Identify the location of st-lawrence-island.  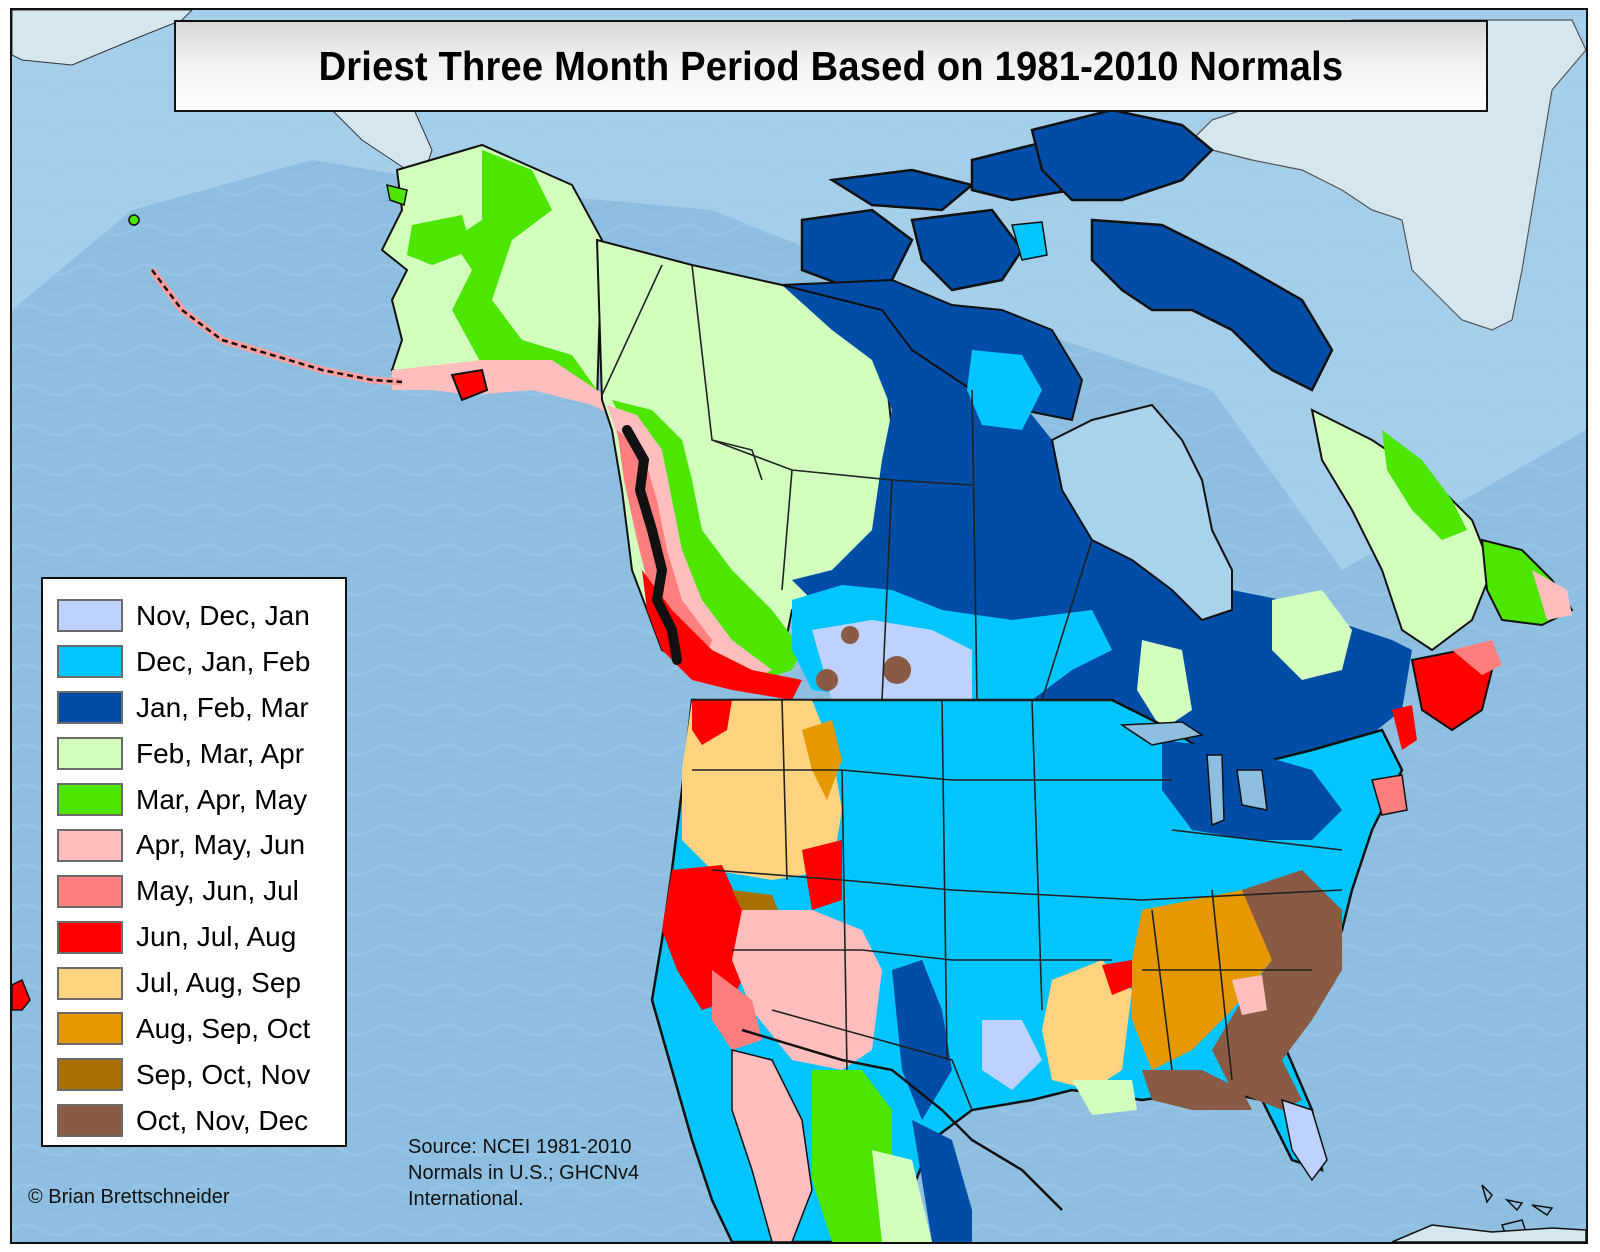
(397, 194).